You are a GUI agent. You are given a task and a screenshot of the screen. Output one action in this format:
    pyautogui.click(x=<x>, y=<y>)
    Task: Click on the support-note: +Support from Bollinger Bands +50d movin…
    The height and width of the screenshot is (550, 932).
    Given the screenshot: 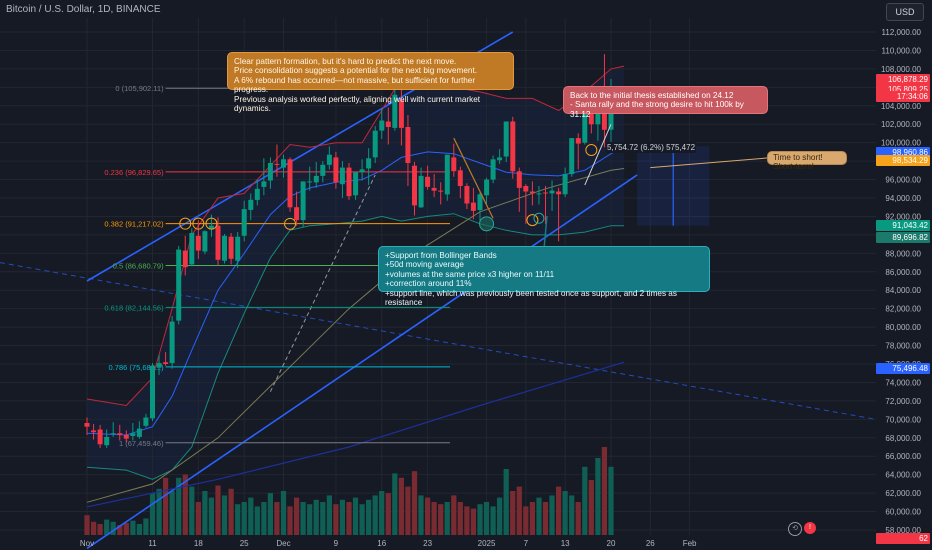 What is the action you would take?
    pyautogui.click(x=544, y=276)
    